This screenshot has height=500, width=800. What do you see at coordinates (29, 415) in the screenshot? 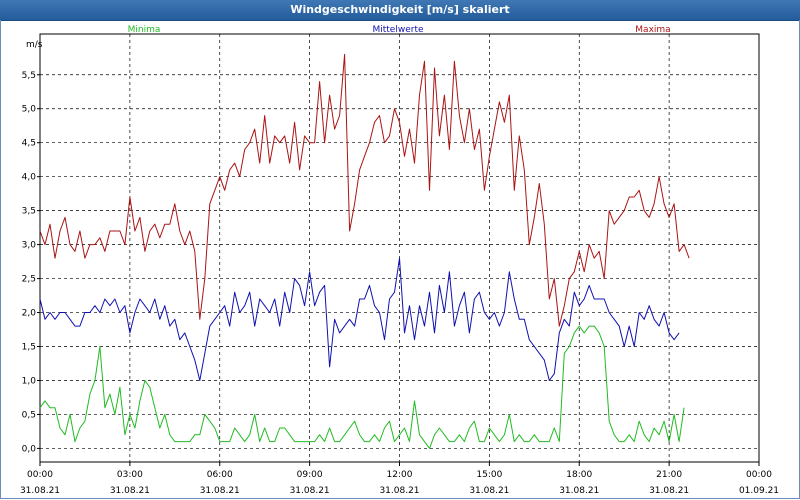
I see `y-tick-label: 0,5` at bounding box center [29, 415].